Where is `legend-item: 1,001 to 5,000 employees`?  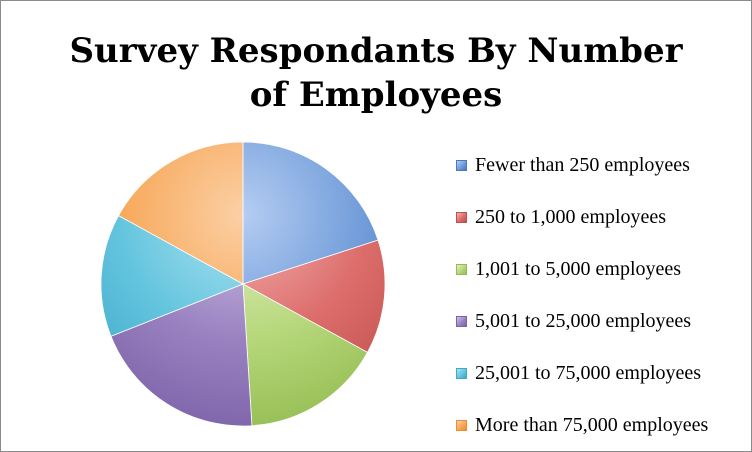
legend-item: 1,001 to 5,000 employees is located at coordinates (568, 269).